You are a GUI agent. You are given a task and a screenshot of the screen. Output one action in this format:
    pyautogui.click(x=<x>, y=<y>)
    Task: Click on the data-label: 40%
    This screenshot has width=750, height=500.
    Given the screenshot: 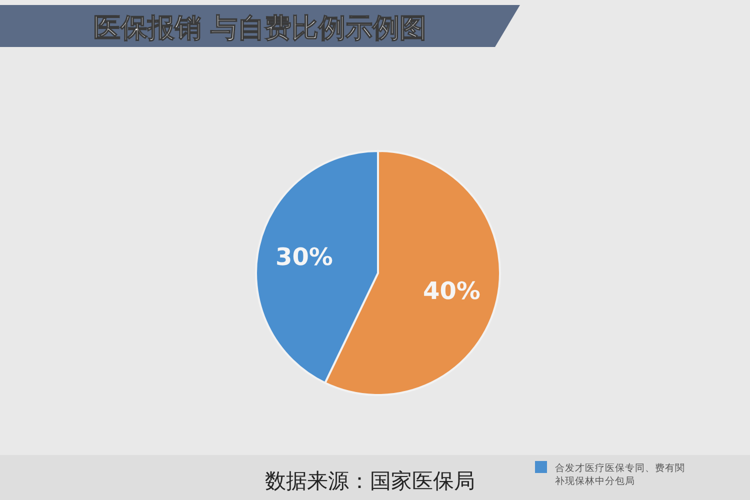 What is the action you would take?
    pyautogui.click(x=451, y=290)
    